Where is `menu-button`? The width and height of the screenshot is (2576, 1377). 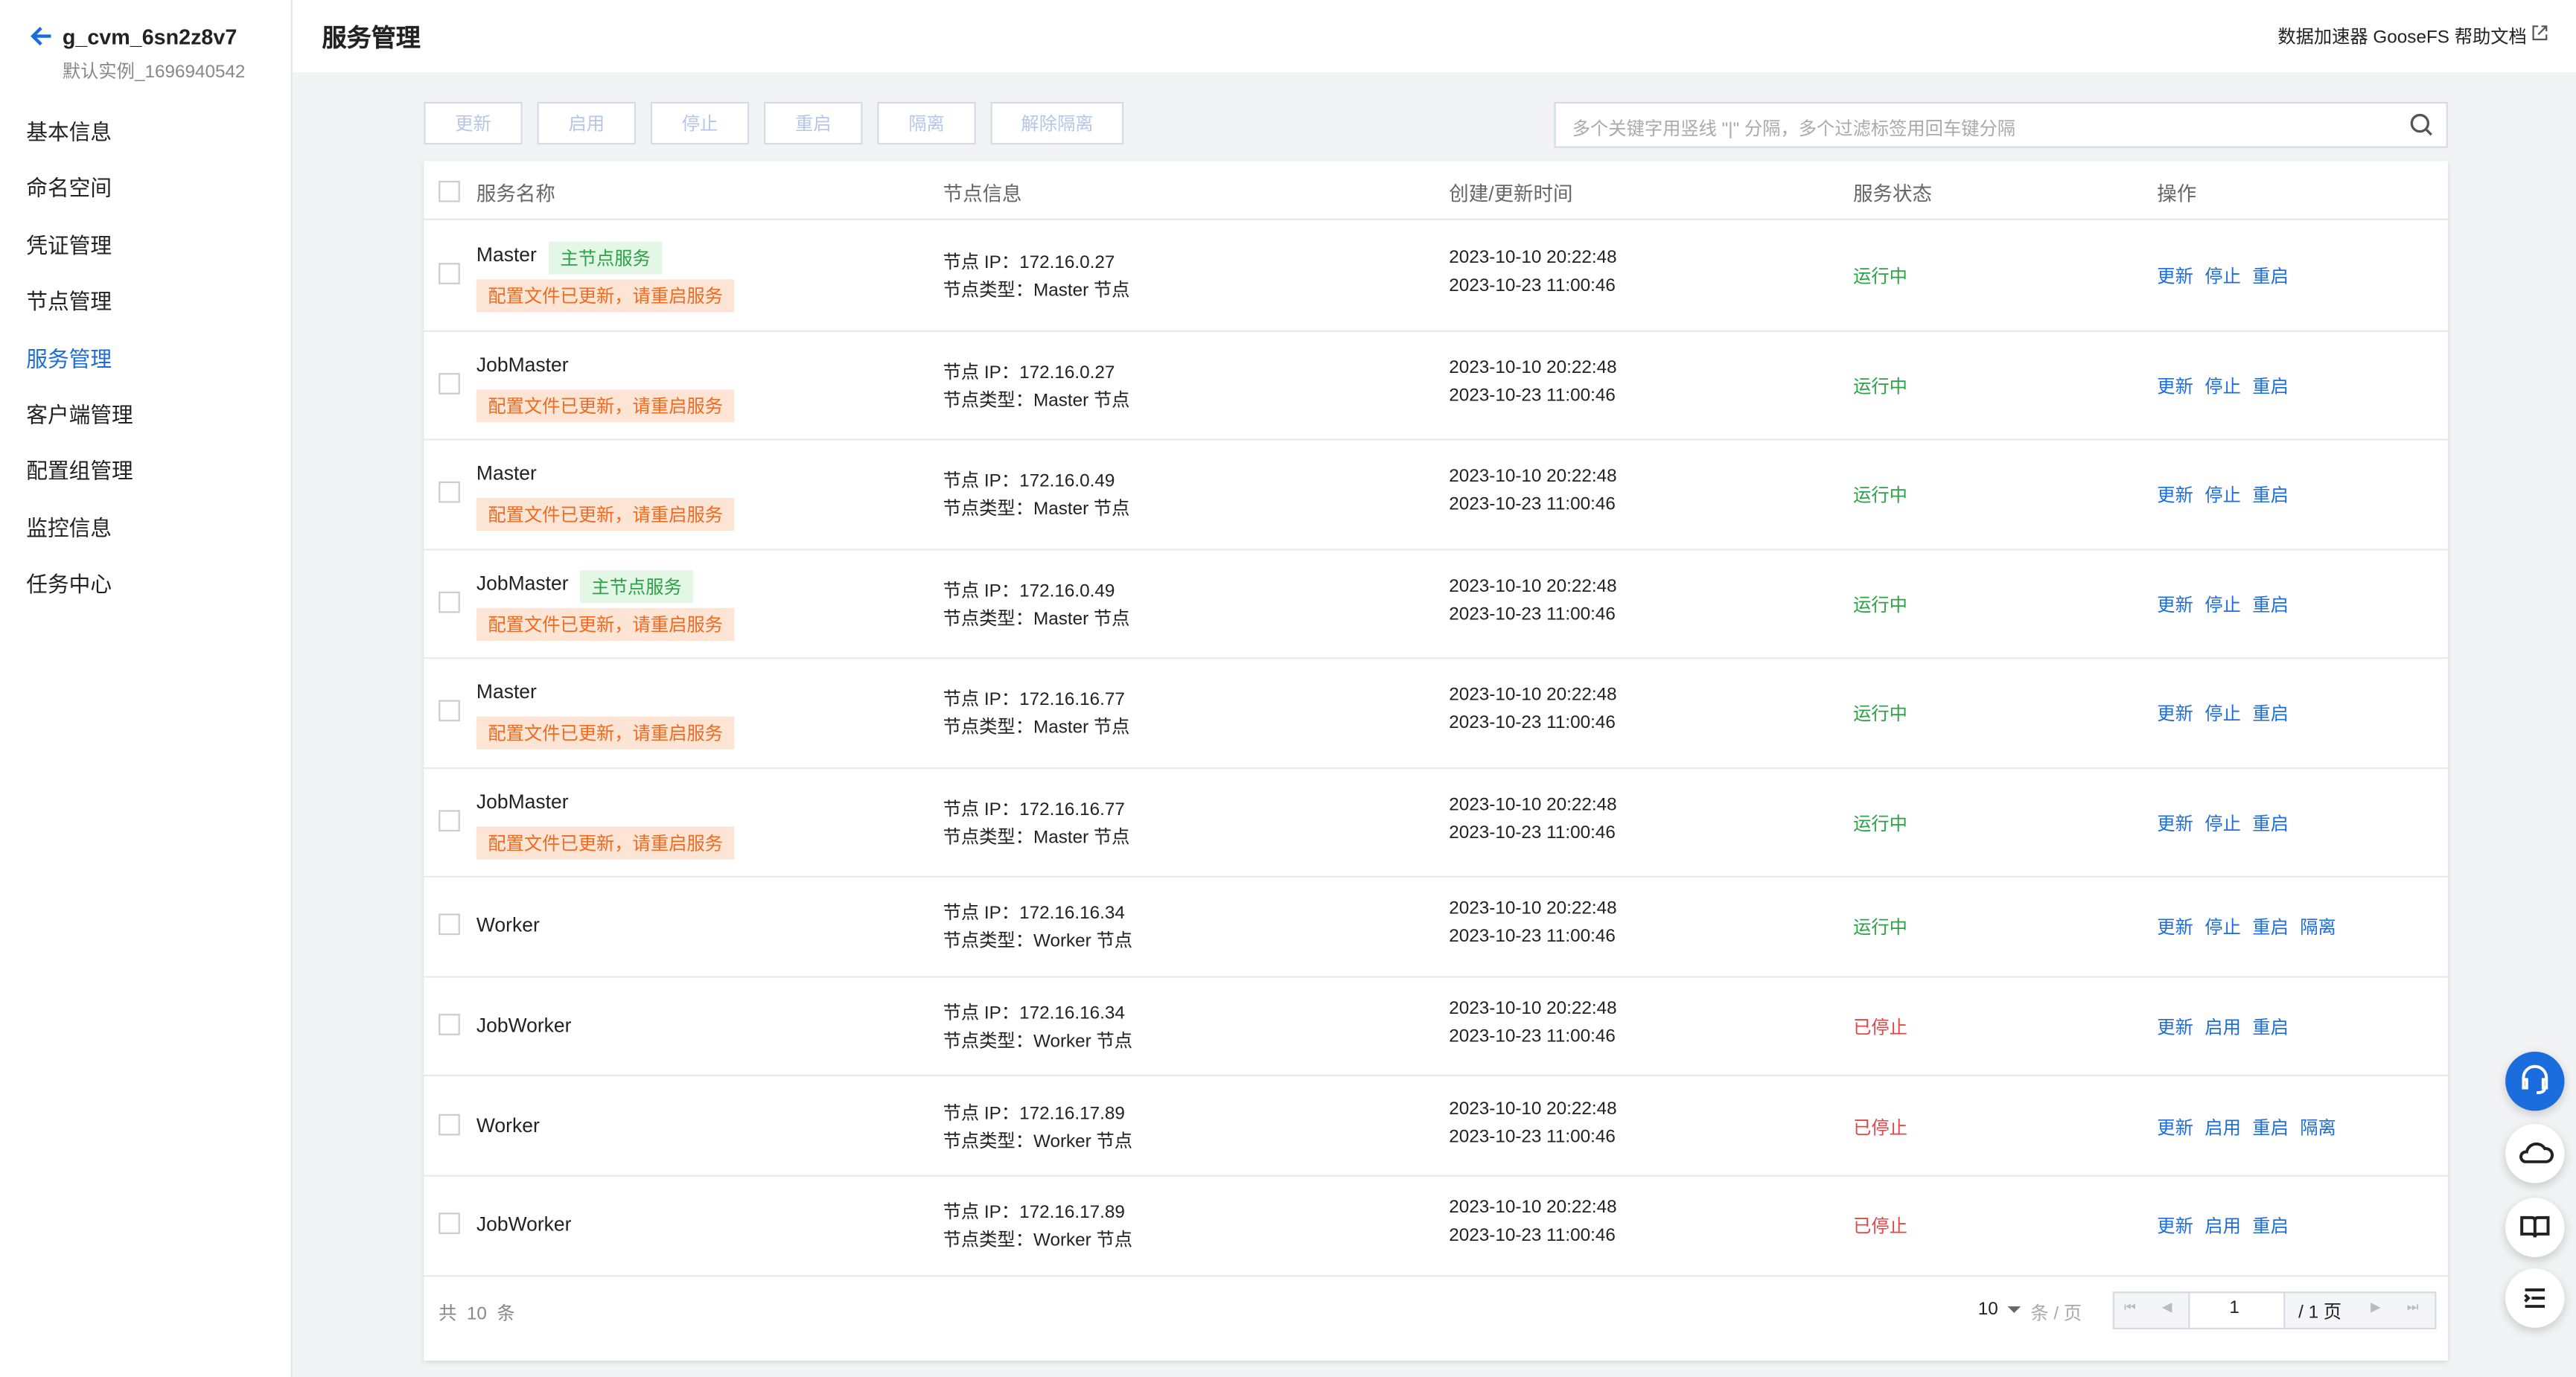 menu-button is located at coordinates (2535, 1298).